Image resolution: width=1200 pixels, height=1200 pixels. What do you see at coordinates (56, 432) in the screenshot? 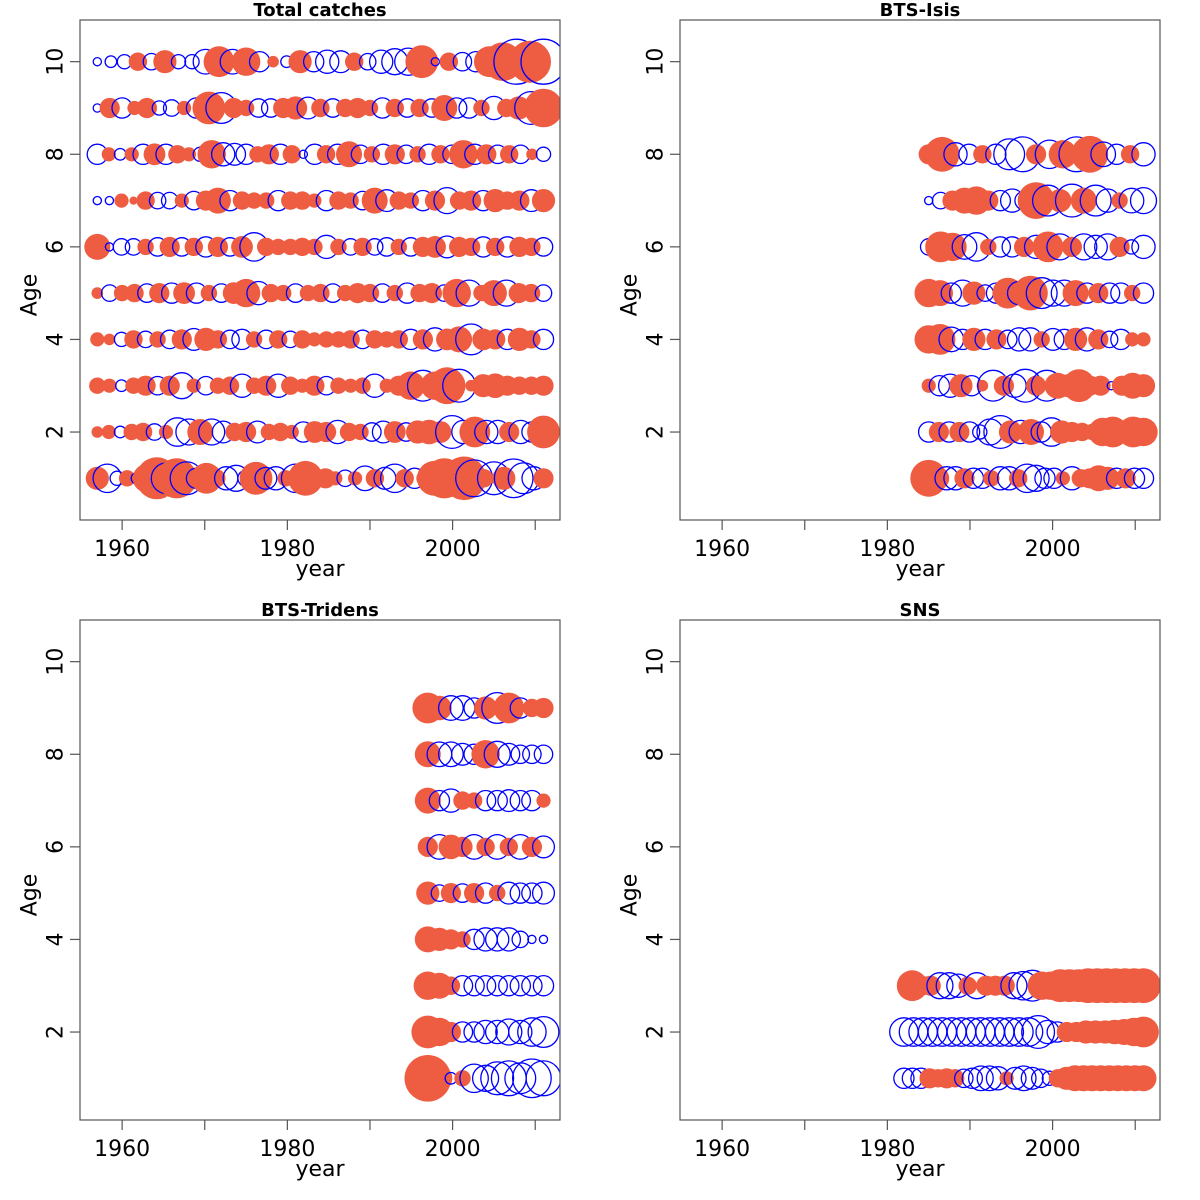
I see `y-tick-label: 2` at bounding box center [56, 432].